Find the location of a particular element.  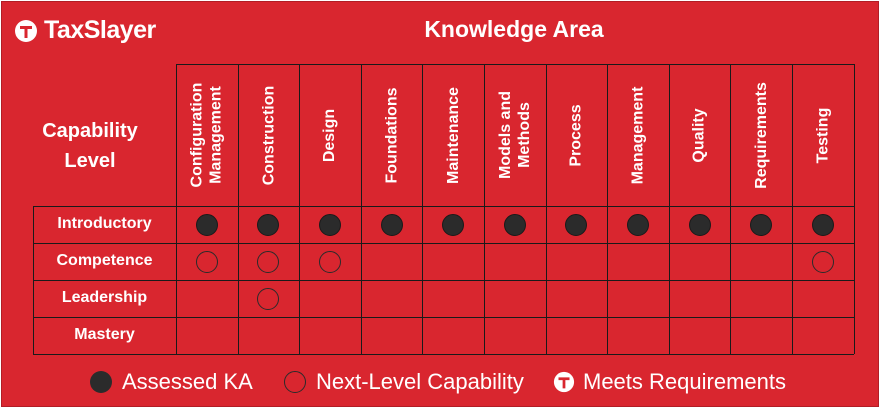

column-header-label: Construction is located at coordinates (268, 135).